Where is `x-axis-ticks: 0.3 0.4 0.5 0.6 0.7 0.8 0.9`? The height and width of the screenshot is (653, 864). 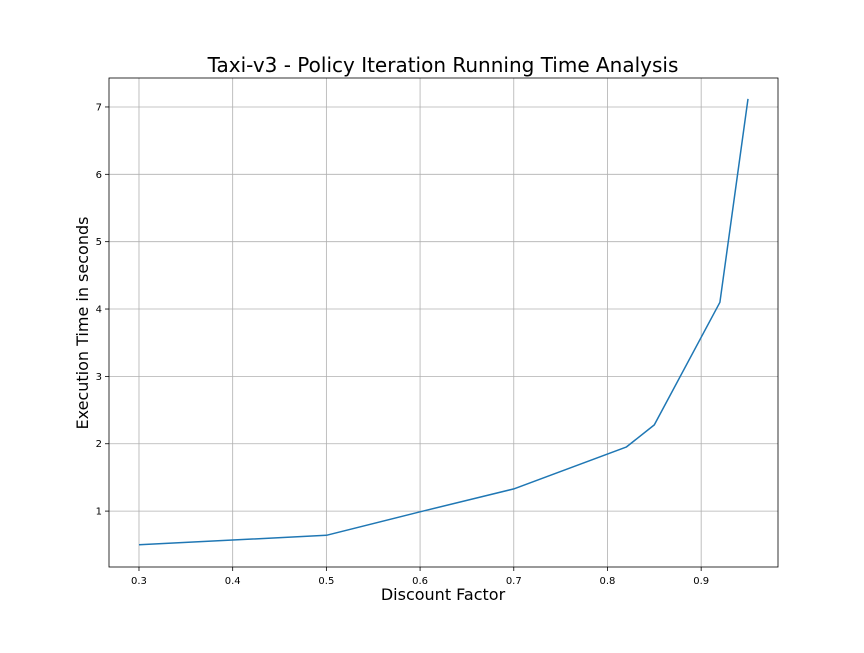 x-axis-ticks: 0.3 0.4 0.5 0.6 0.7 0.8 0.9 is located at coordinates (420, 577).